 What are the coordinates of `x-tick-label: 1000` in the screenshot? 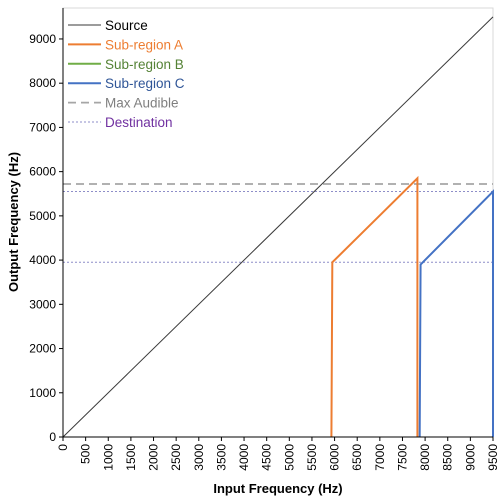 It's located at (108, 457).